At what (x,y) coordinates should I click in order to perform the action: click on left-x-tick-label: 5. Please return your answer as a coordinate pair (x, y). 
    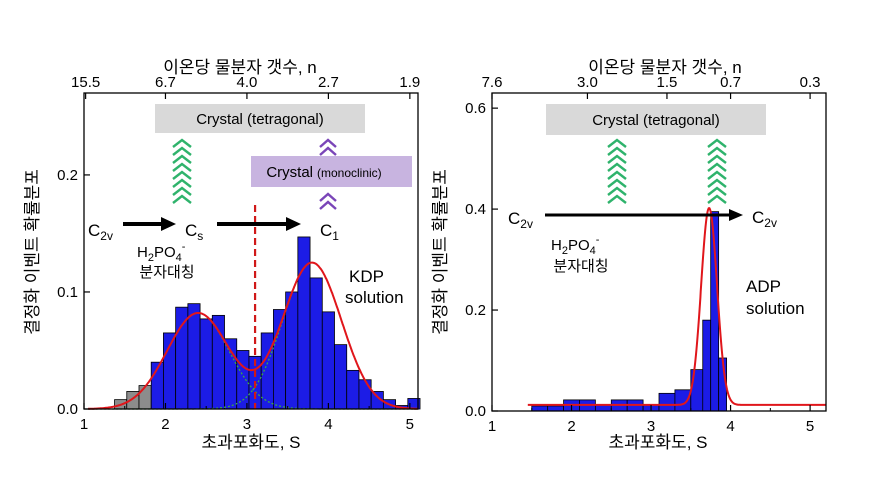
    Looking at the image, I should click on (410, 424).